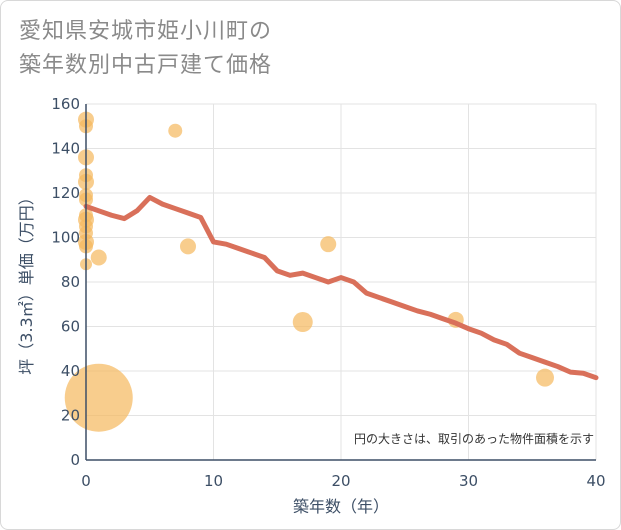  I want to click on y-tick-label: 80, so click(70, 282).